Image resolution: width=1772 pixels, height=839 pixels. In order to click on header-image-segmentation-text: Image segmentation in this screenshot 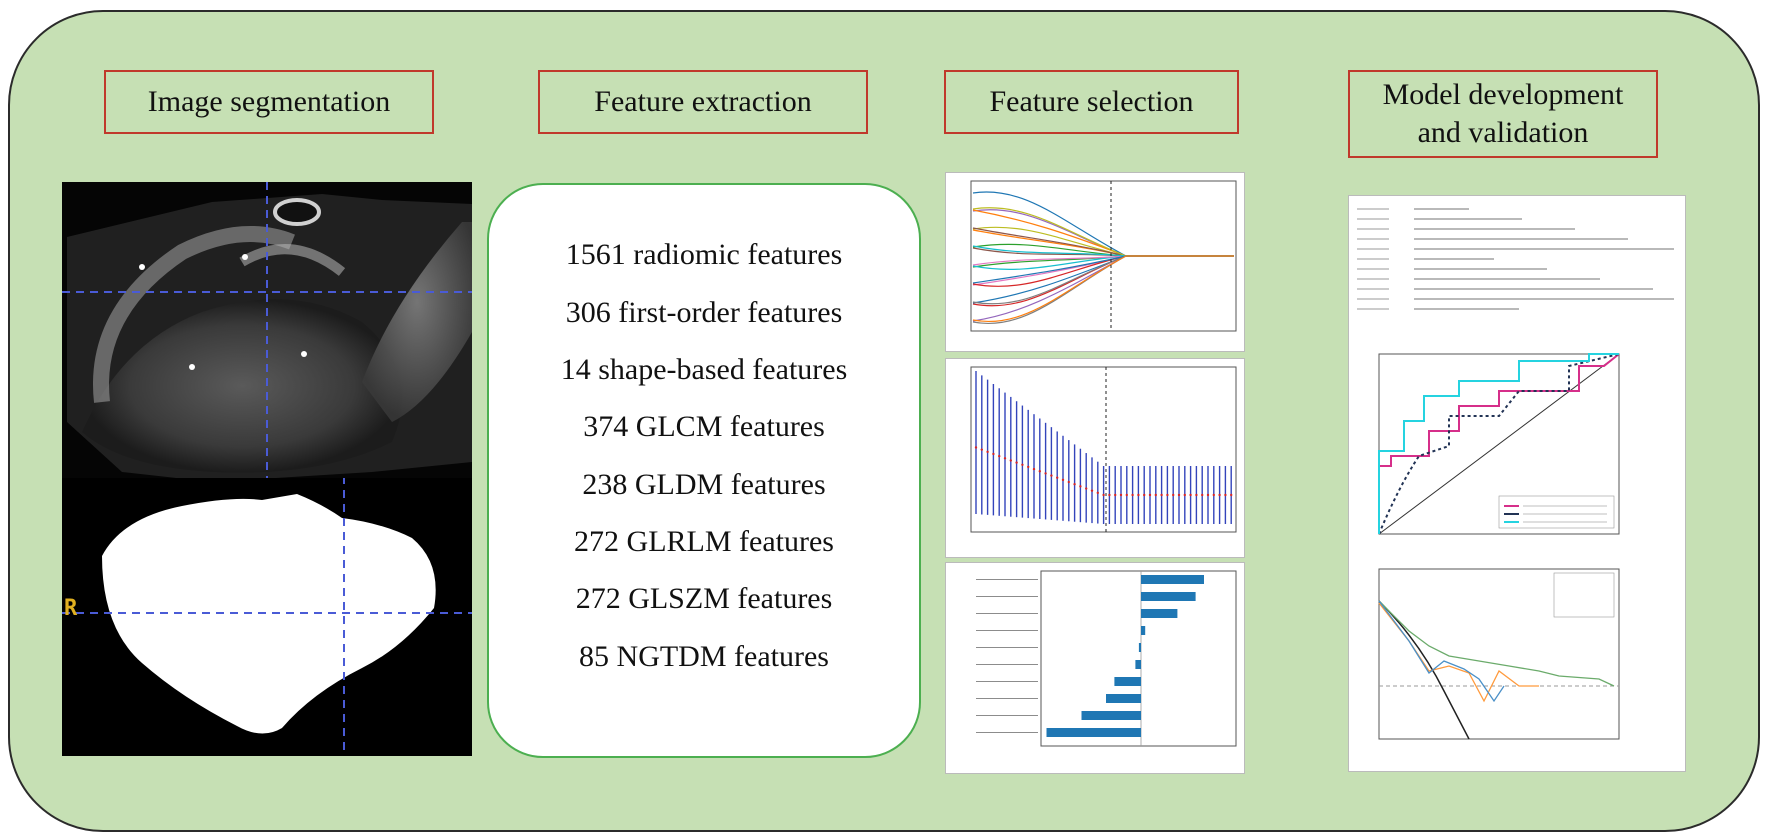, I will do `click(269, 101)`.